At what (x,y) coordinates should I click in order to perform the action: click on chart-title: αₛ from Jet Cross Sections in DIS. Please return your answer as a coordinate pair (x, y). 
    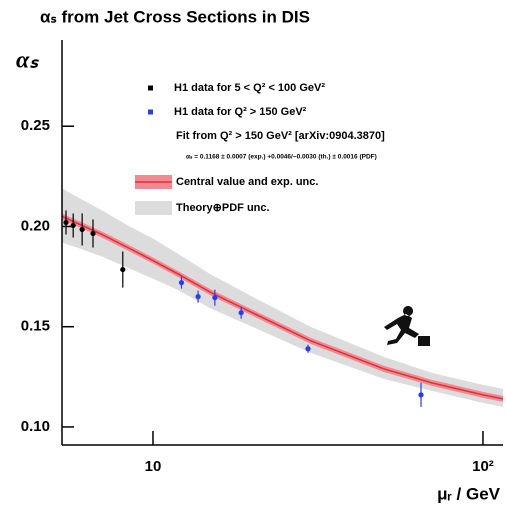
    Looking at the image, I should click on (175, 16).